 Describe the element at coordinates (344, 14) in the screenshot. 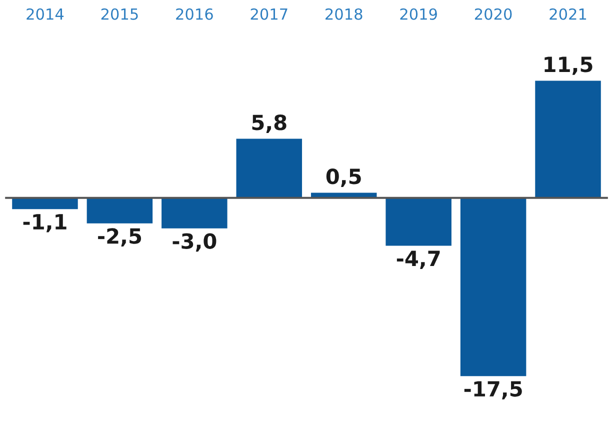

I see `x-tick-label: 2018` at that location.